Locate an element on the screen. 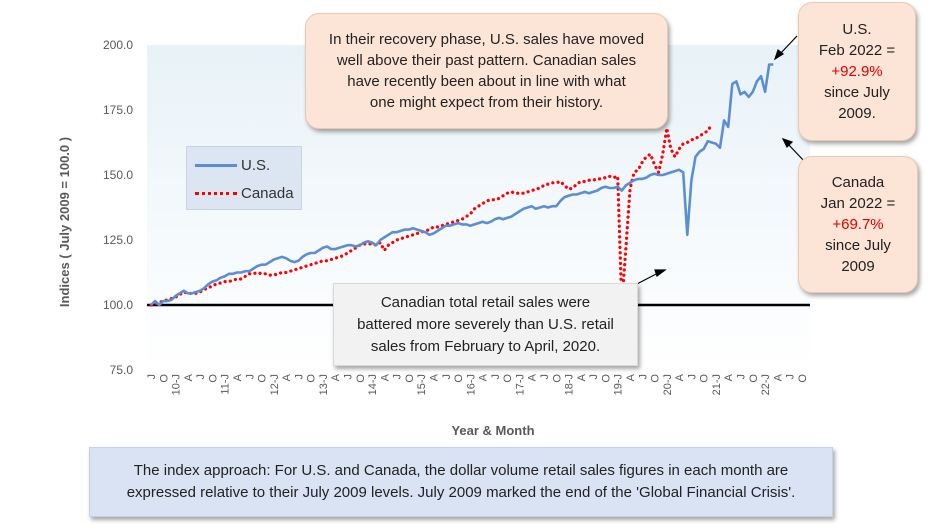  canada-callout-title: Canada is located at coordinates (858, 182).